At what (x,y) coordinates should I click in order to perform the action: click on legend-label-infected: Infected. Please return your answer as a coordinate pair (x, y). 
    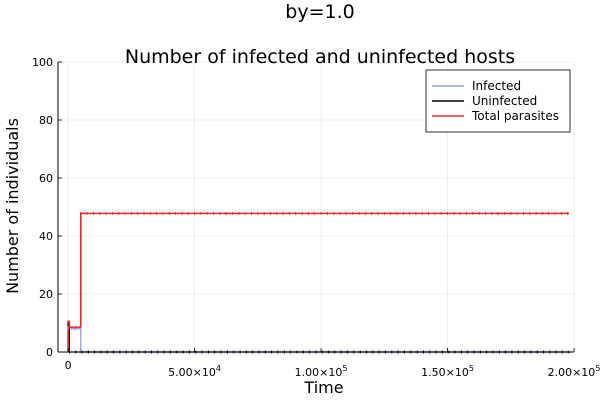
    Looking at the image, I should click on (496, 86).